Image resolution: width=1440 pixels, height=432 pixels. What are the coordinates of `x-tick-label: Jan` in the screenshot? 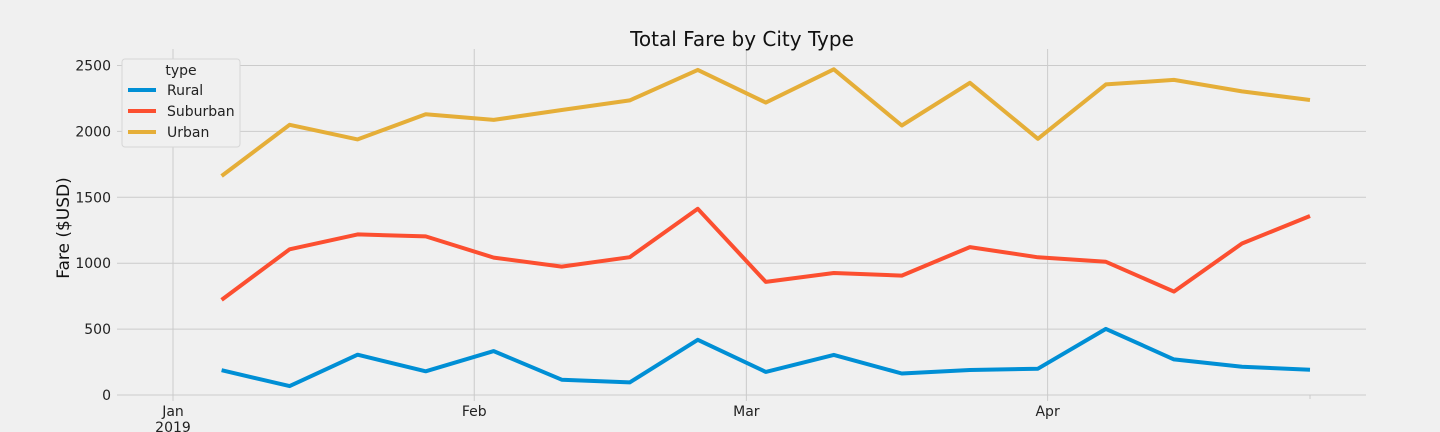 It's located at (172, 412).